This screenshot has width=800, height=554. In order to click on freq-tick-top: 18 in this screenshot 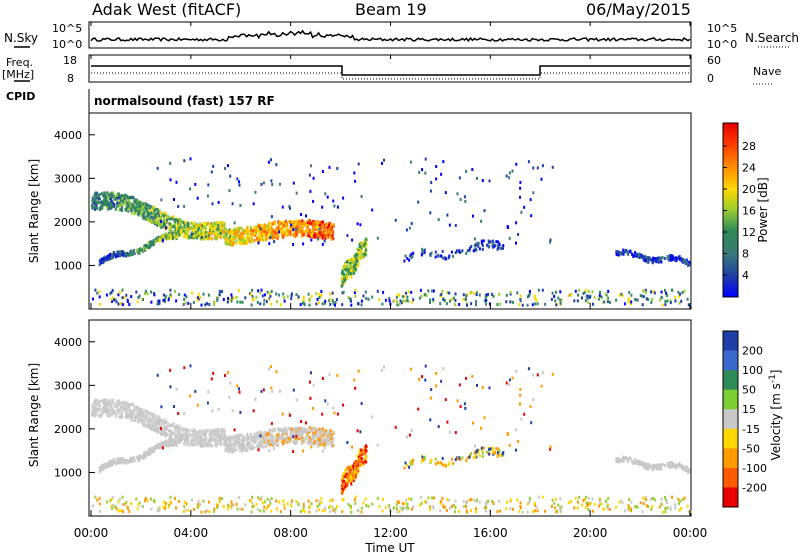, I will do `click(70, 60)`.